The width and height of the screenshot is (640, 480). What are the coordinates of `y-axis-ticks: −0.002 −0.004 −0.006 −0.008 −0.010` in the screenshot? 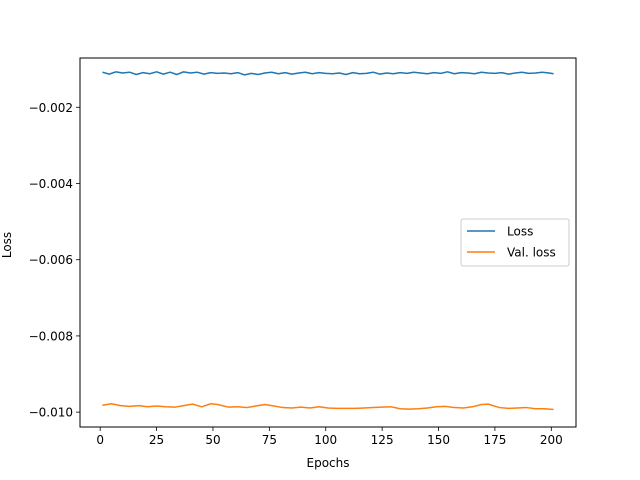 It's located at (54, 260).